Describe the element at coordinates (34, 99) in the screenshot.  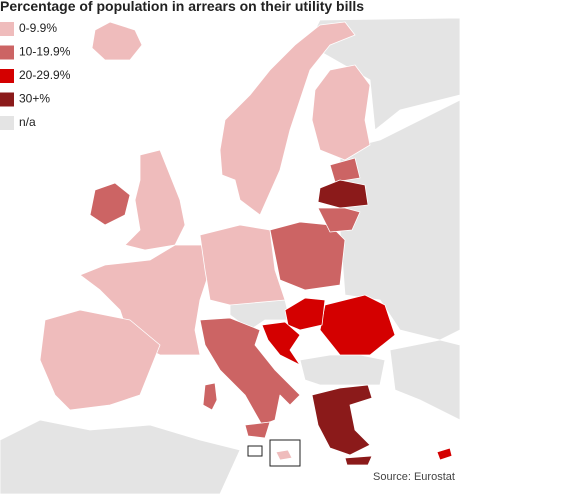
I see `legend-label: 30+%` at that location.